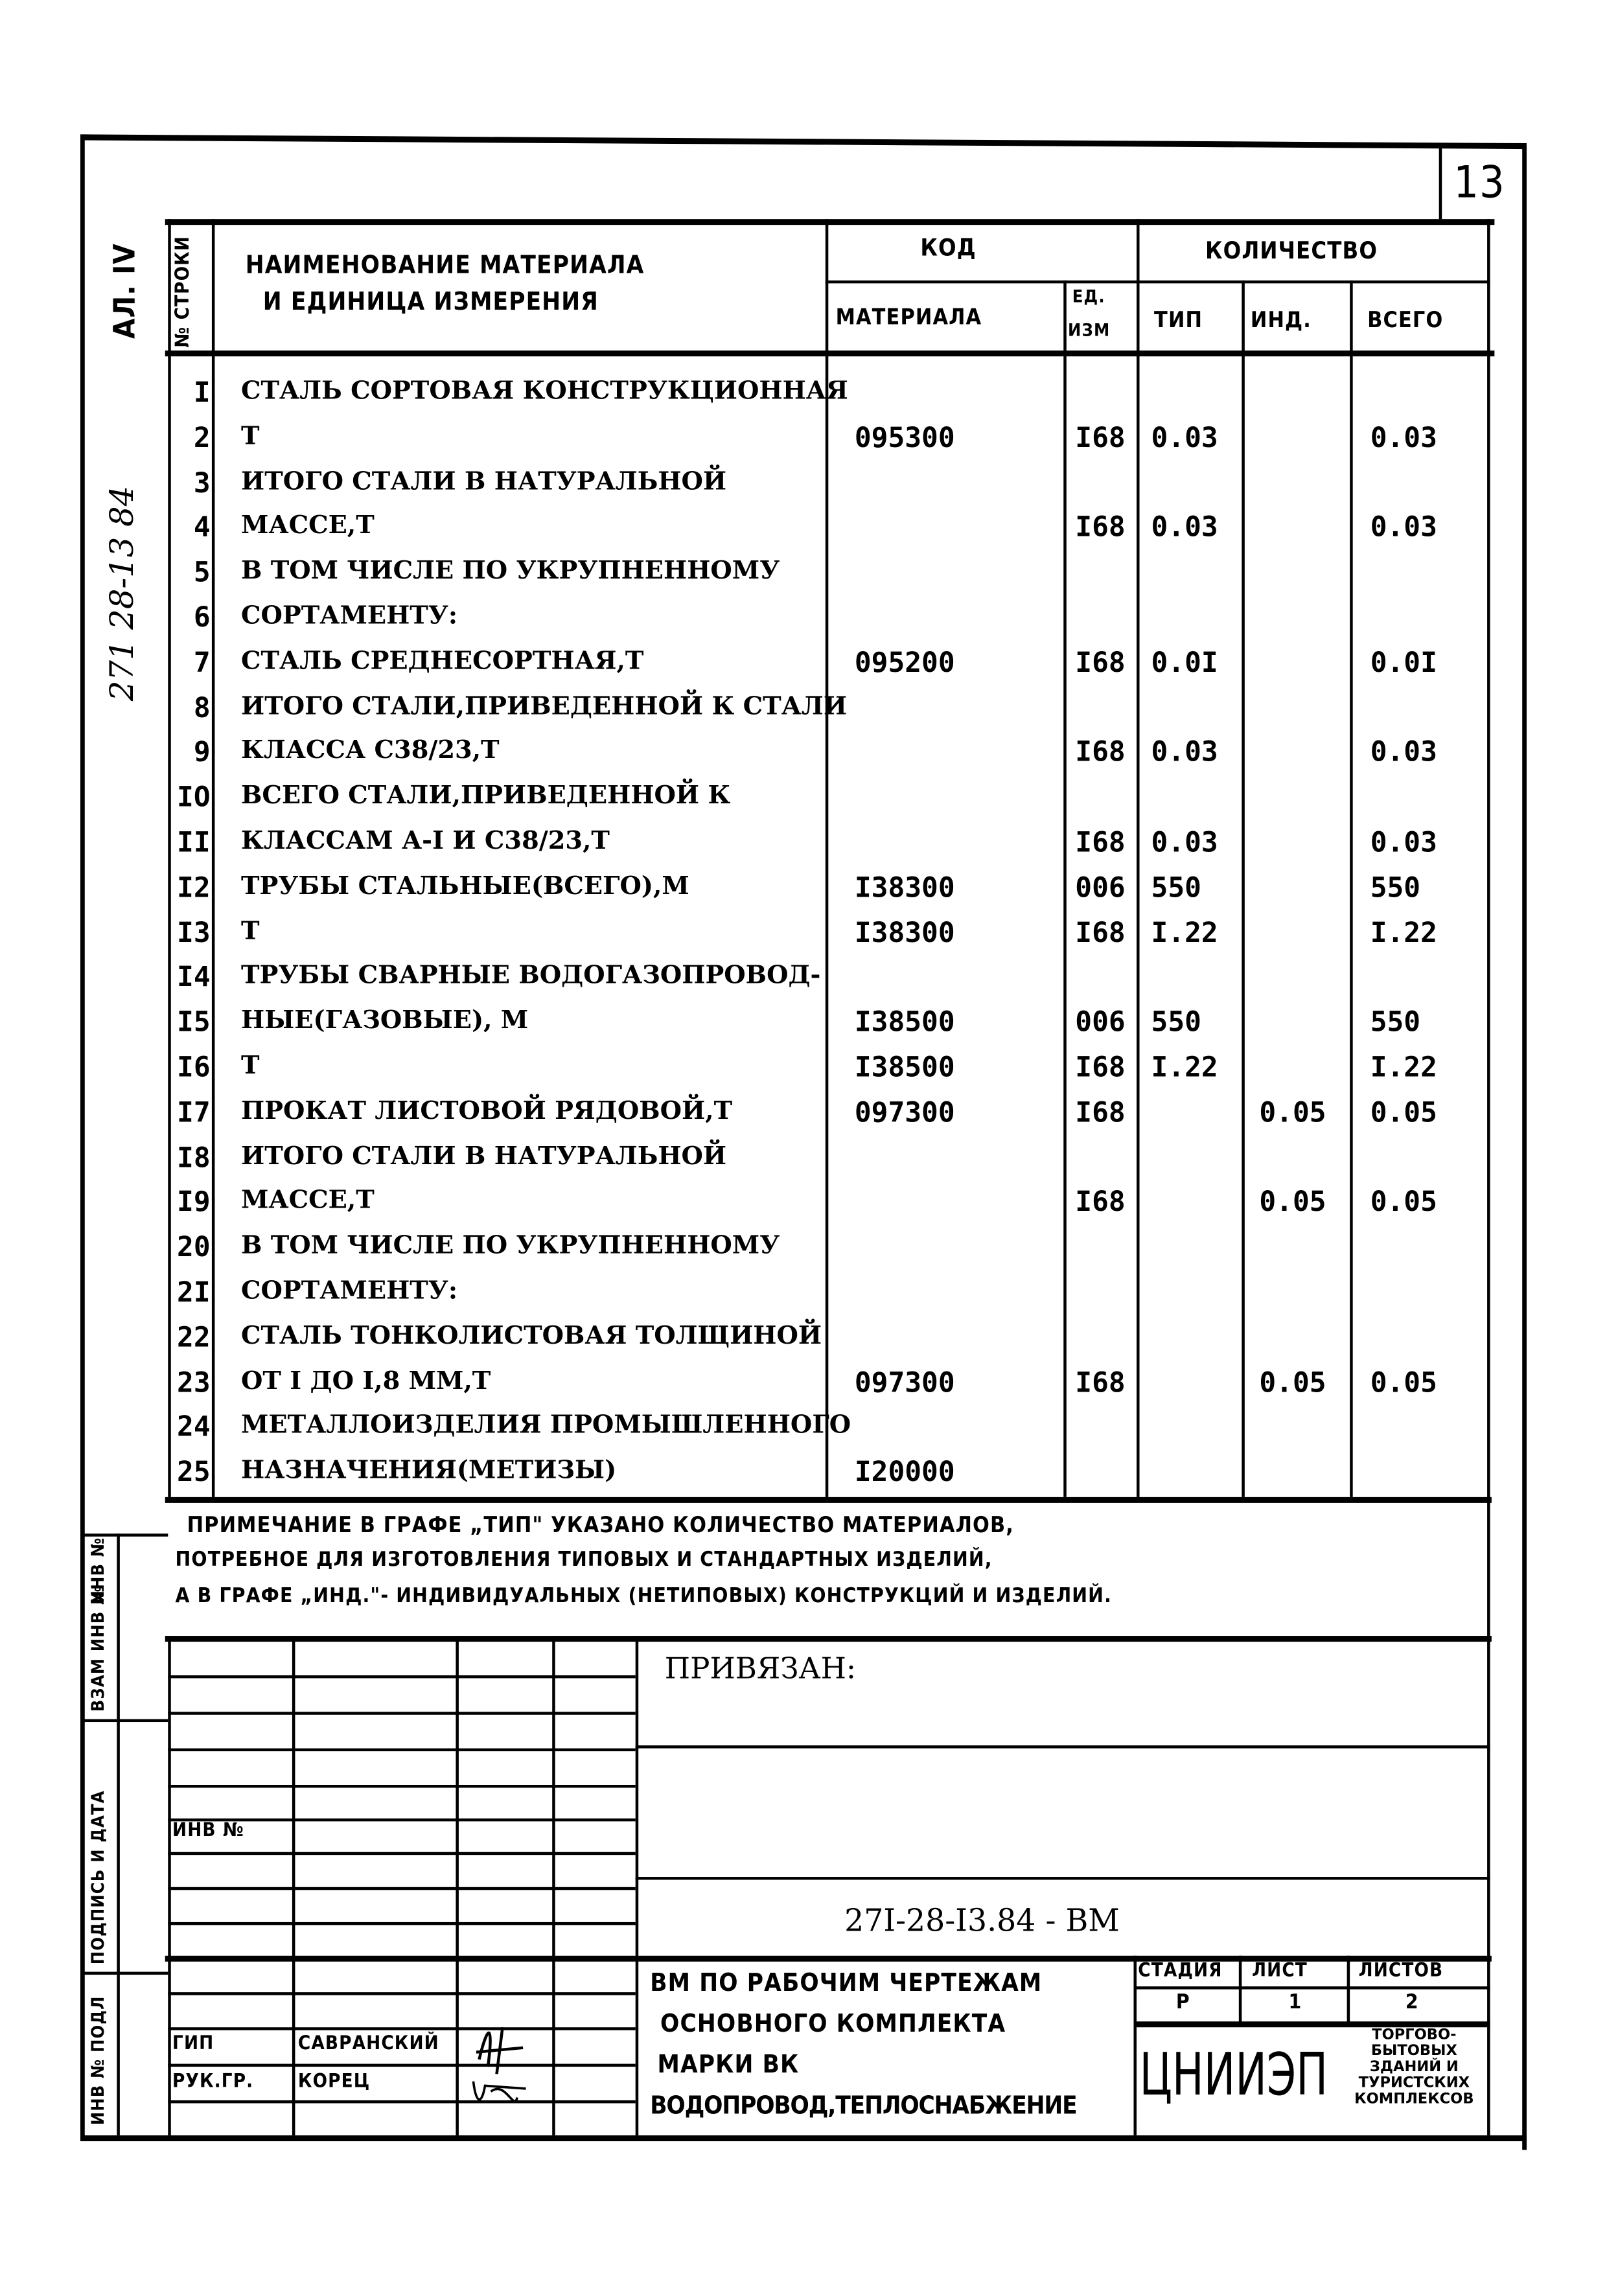 The image size is (1607, 2296). Describe the element at coordinates (982, 1920) in the screenshot. I see `document-code: 27I-28-I3.84 - ВМ` at that location.